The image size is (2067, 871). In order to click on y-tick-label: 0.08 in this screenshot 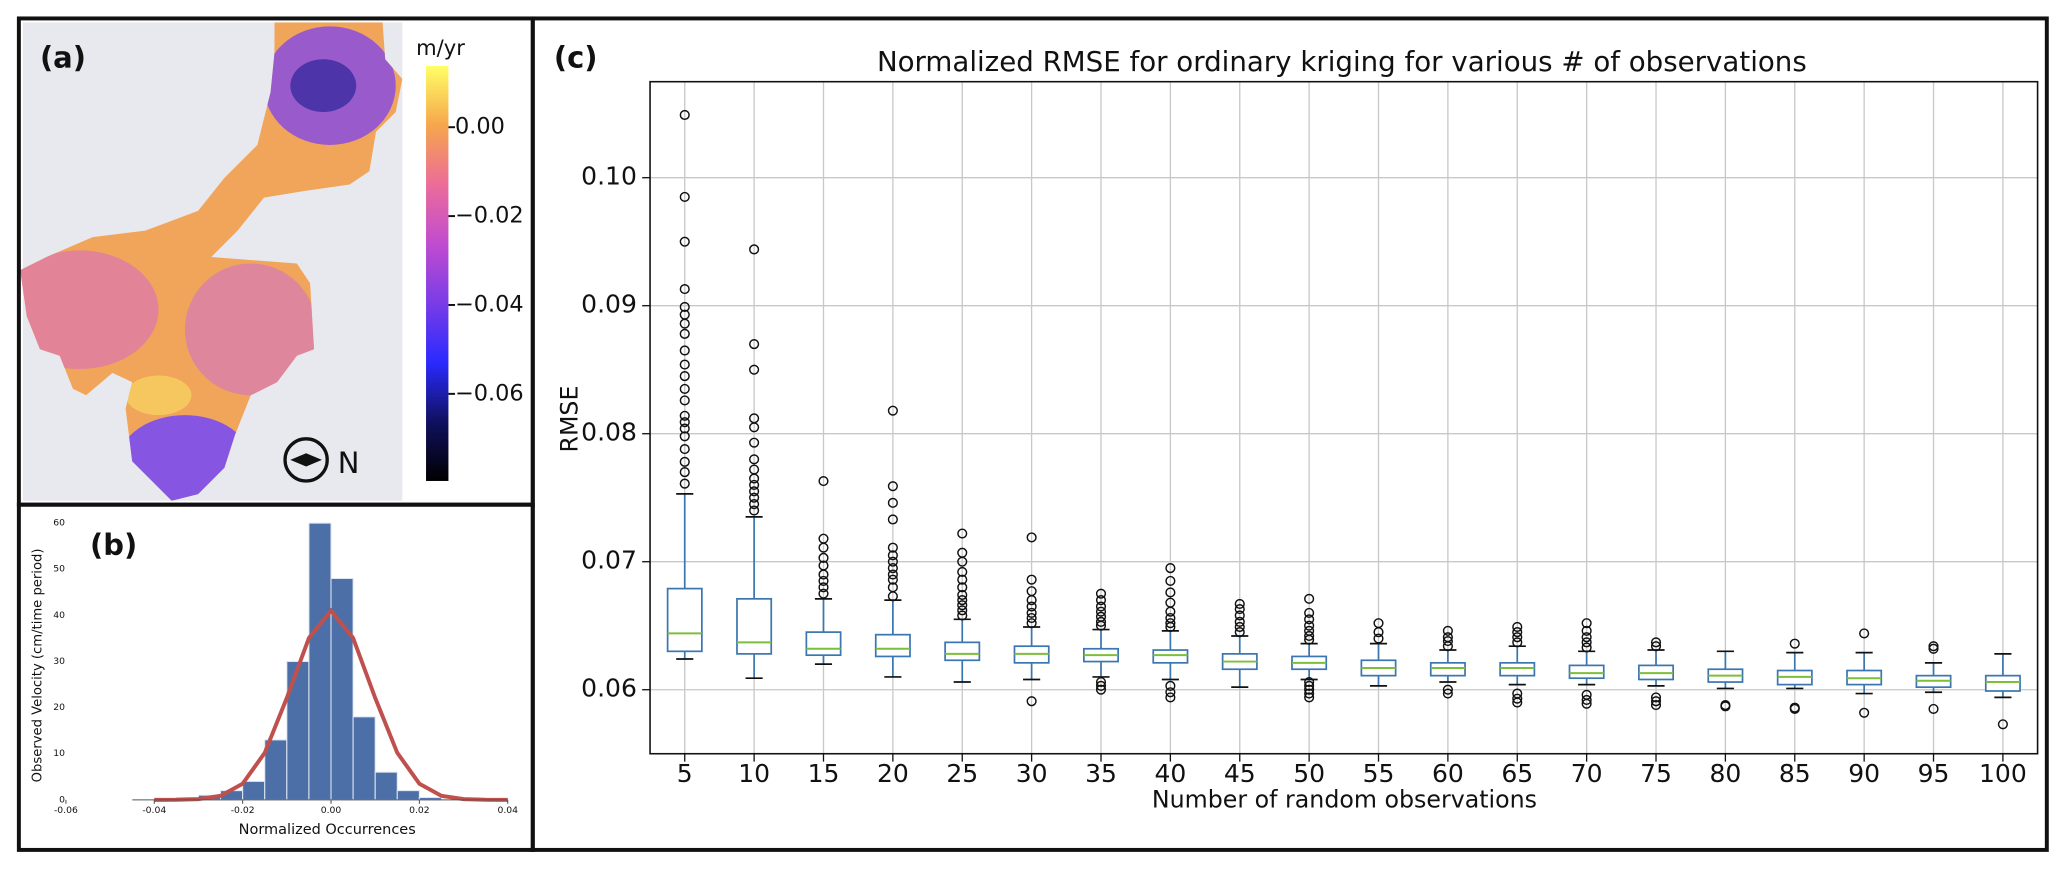, I will do `click(609, 432)`.